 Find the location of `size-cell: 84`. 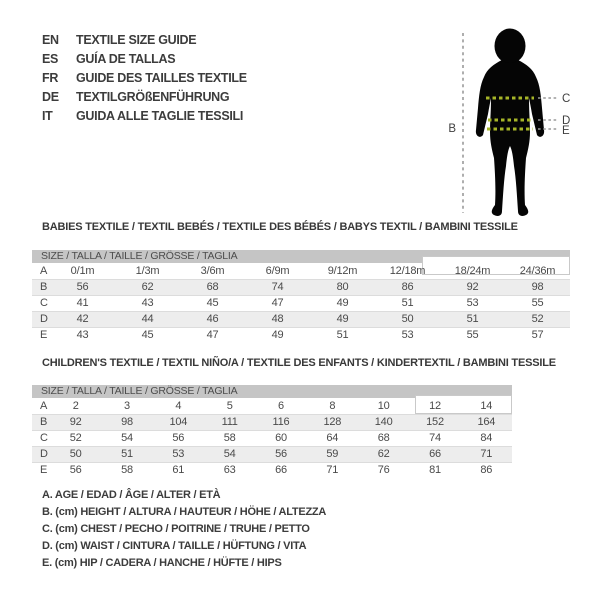

size-cell: 84 is located at coordinates (486, 438).